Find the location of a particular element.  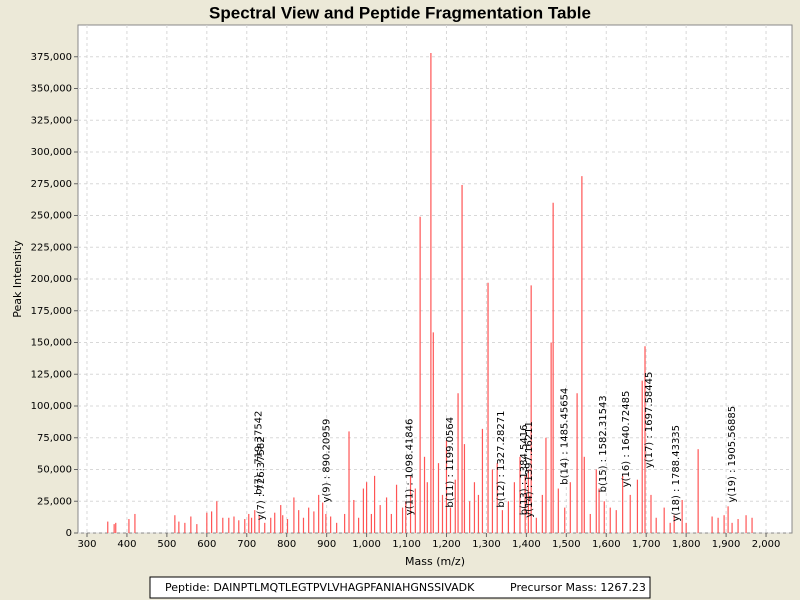

precursor-mass: Precursor Mass: 1267.23 is located at coordinates (578, 587).